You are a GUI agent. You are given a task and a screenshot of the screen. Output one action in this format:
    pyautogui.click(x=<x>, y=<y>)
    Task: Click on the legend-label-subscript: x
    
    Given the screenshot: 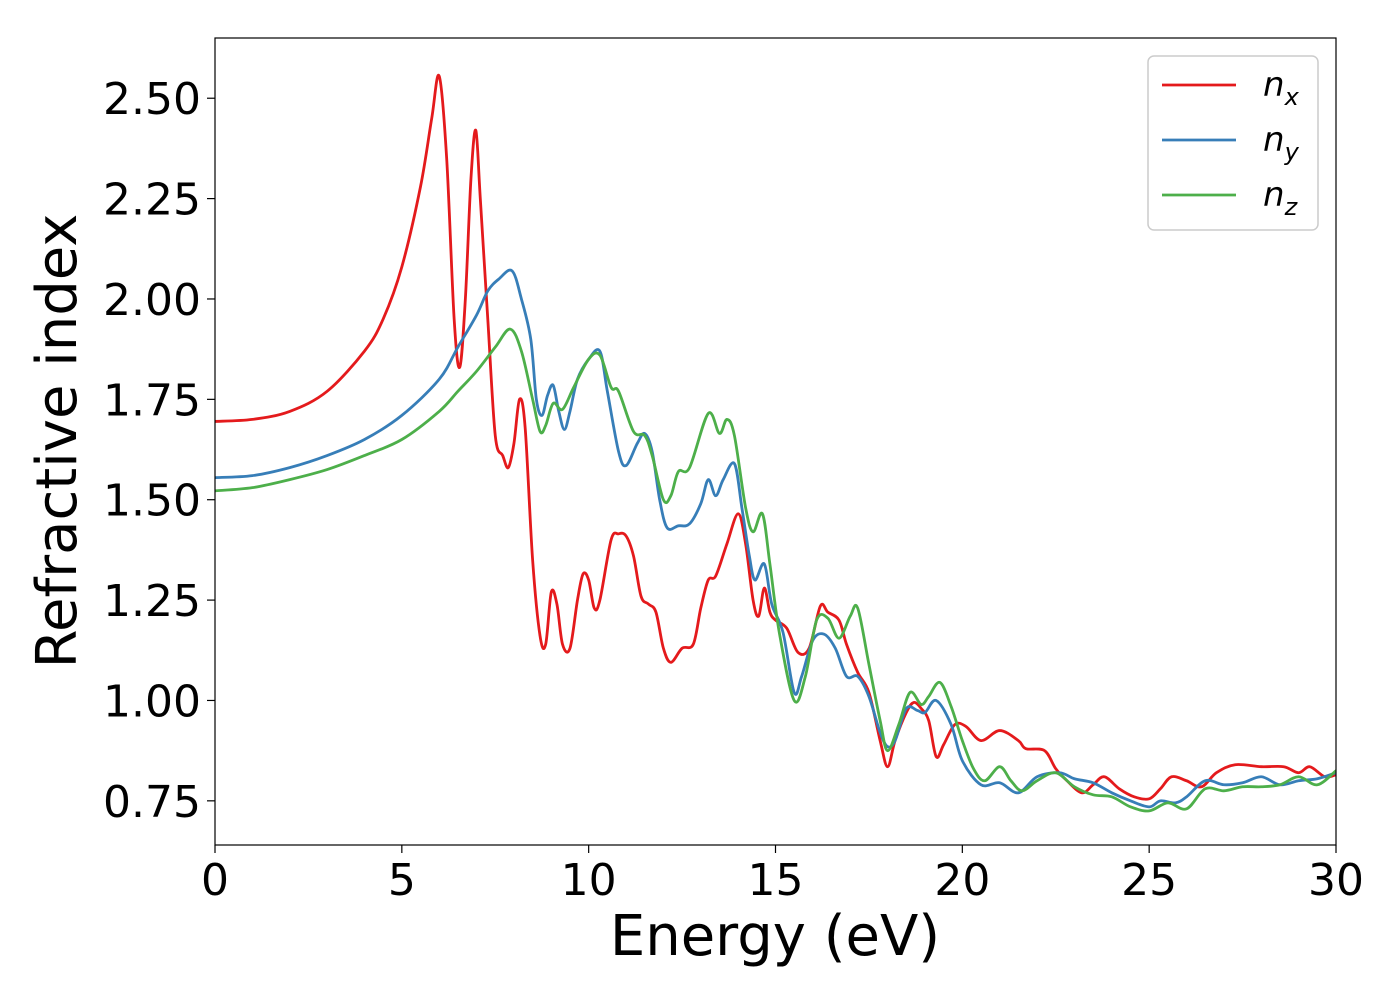 What is the action you would take?
    pyautogui.click(x=1292, y=97)
    